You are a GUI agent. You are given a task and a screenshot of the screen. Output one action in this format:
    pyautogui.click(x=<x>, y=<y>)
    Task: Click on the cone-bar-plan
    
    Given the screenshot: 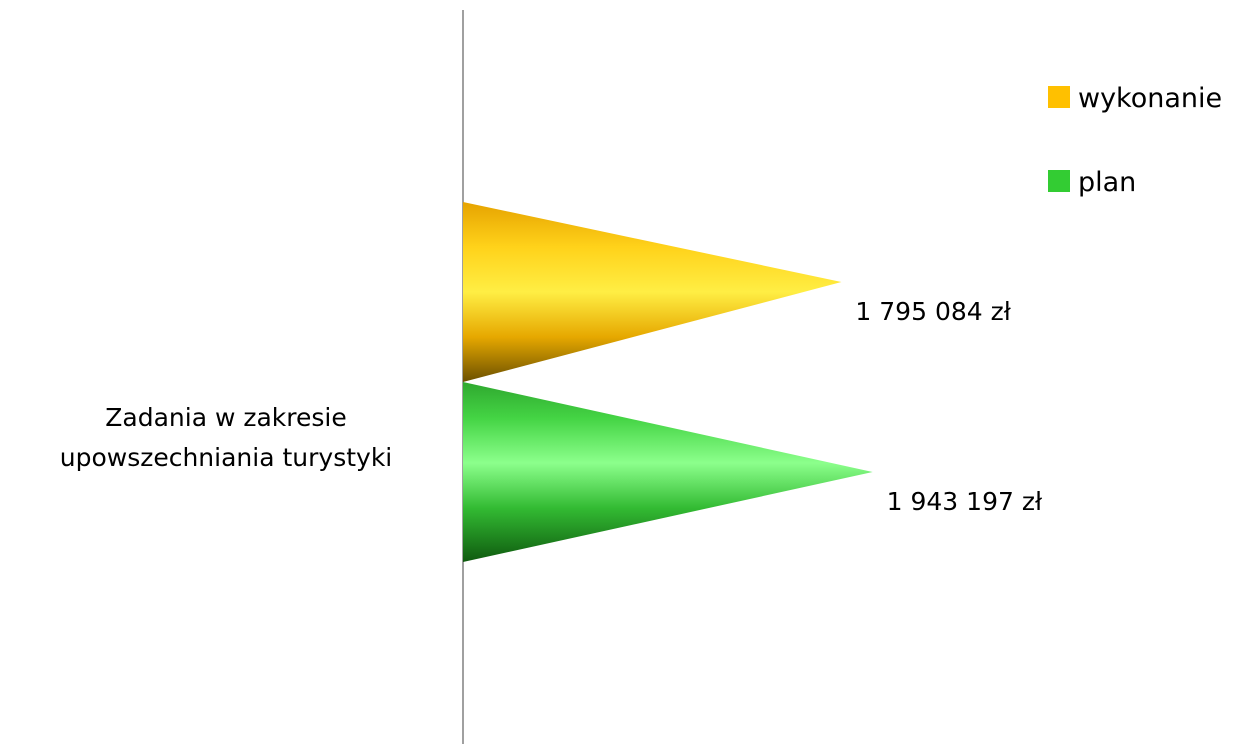 What is the action you would take?
    pyautogui.click(x=668, y=472)
    